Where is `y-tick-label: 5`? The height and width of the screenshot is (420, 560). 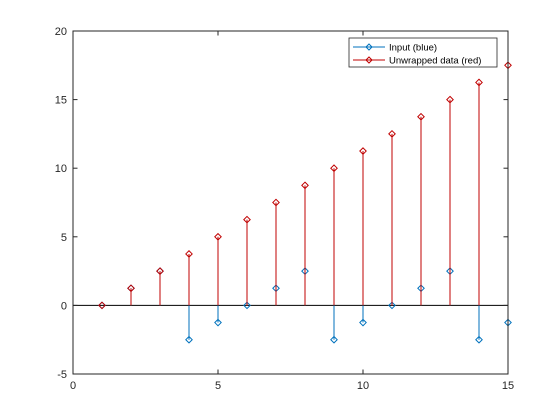
y-tick-label: 5 is located at coordinates (64, 238).